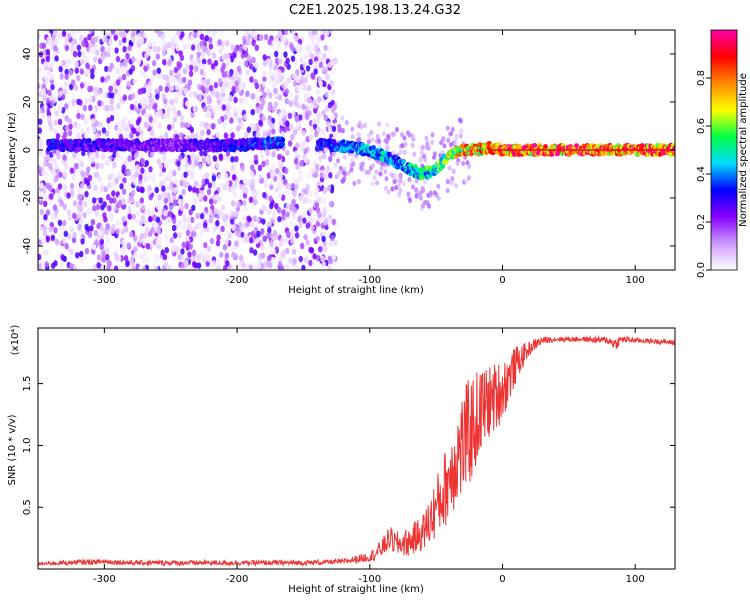 This screenshot has width=750, height=600. I want to click on spectrogram-y-axis-label: Frequency (Hz), so click(12, 150).